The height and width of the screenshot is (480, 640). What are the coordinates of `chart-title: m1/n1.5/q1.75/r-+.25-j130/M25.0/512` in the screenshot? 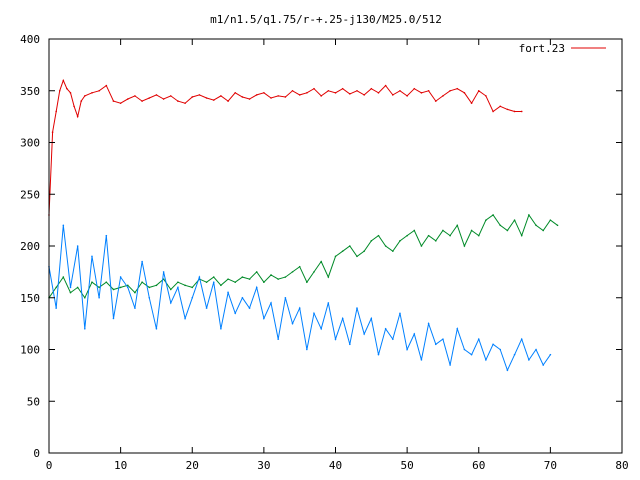 It's located at (326, 19).